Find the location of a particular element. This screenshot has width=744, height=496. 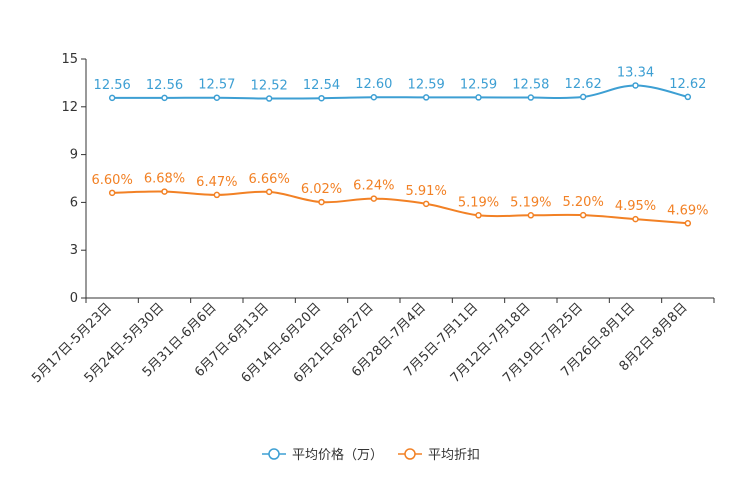

data-label: 6.66% is located at coordinates (269, 179).